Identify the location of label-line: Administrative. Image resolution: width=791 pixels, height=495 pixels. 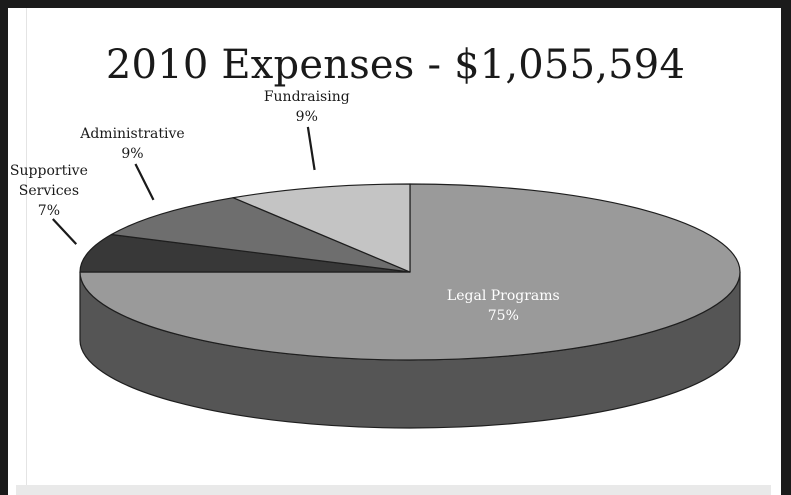
(131, 134).